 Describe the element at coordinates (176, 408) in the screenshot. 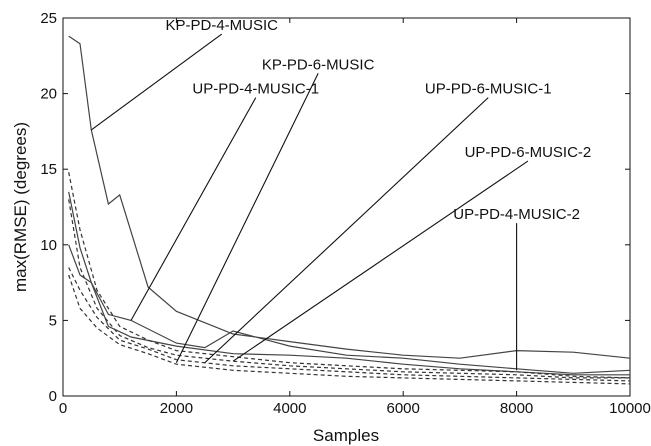

I see `x-tick-label: 2000` at that location.